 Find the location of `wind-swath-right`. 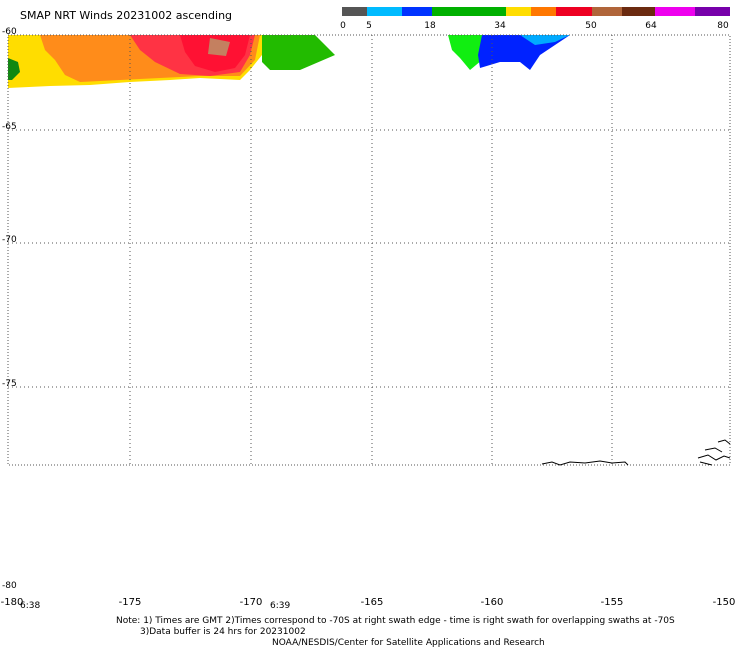

wind-swath-right is located at coordinates (509, 52).